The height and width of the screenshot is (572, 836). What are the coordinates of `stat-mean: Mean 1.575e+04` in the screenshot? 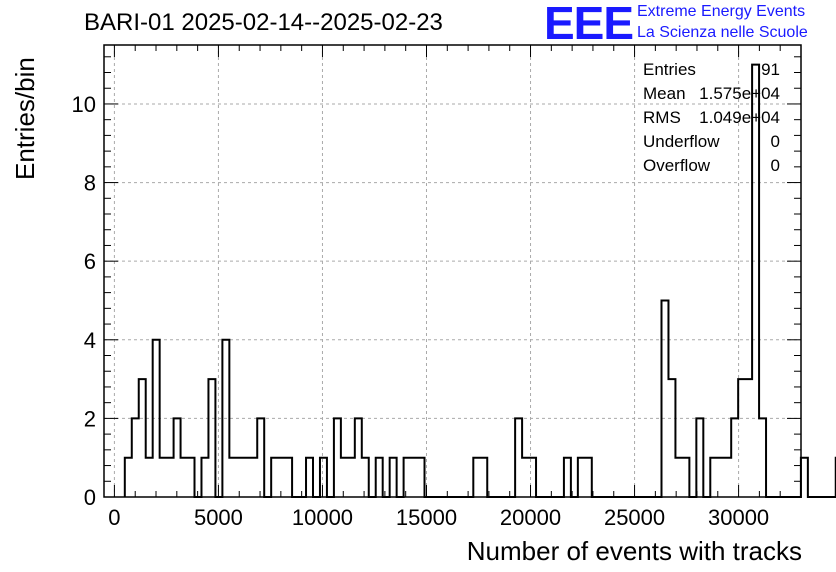 It's located at (710, 94).